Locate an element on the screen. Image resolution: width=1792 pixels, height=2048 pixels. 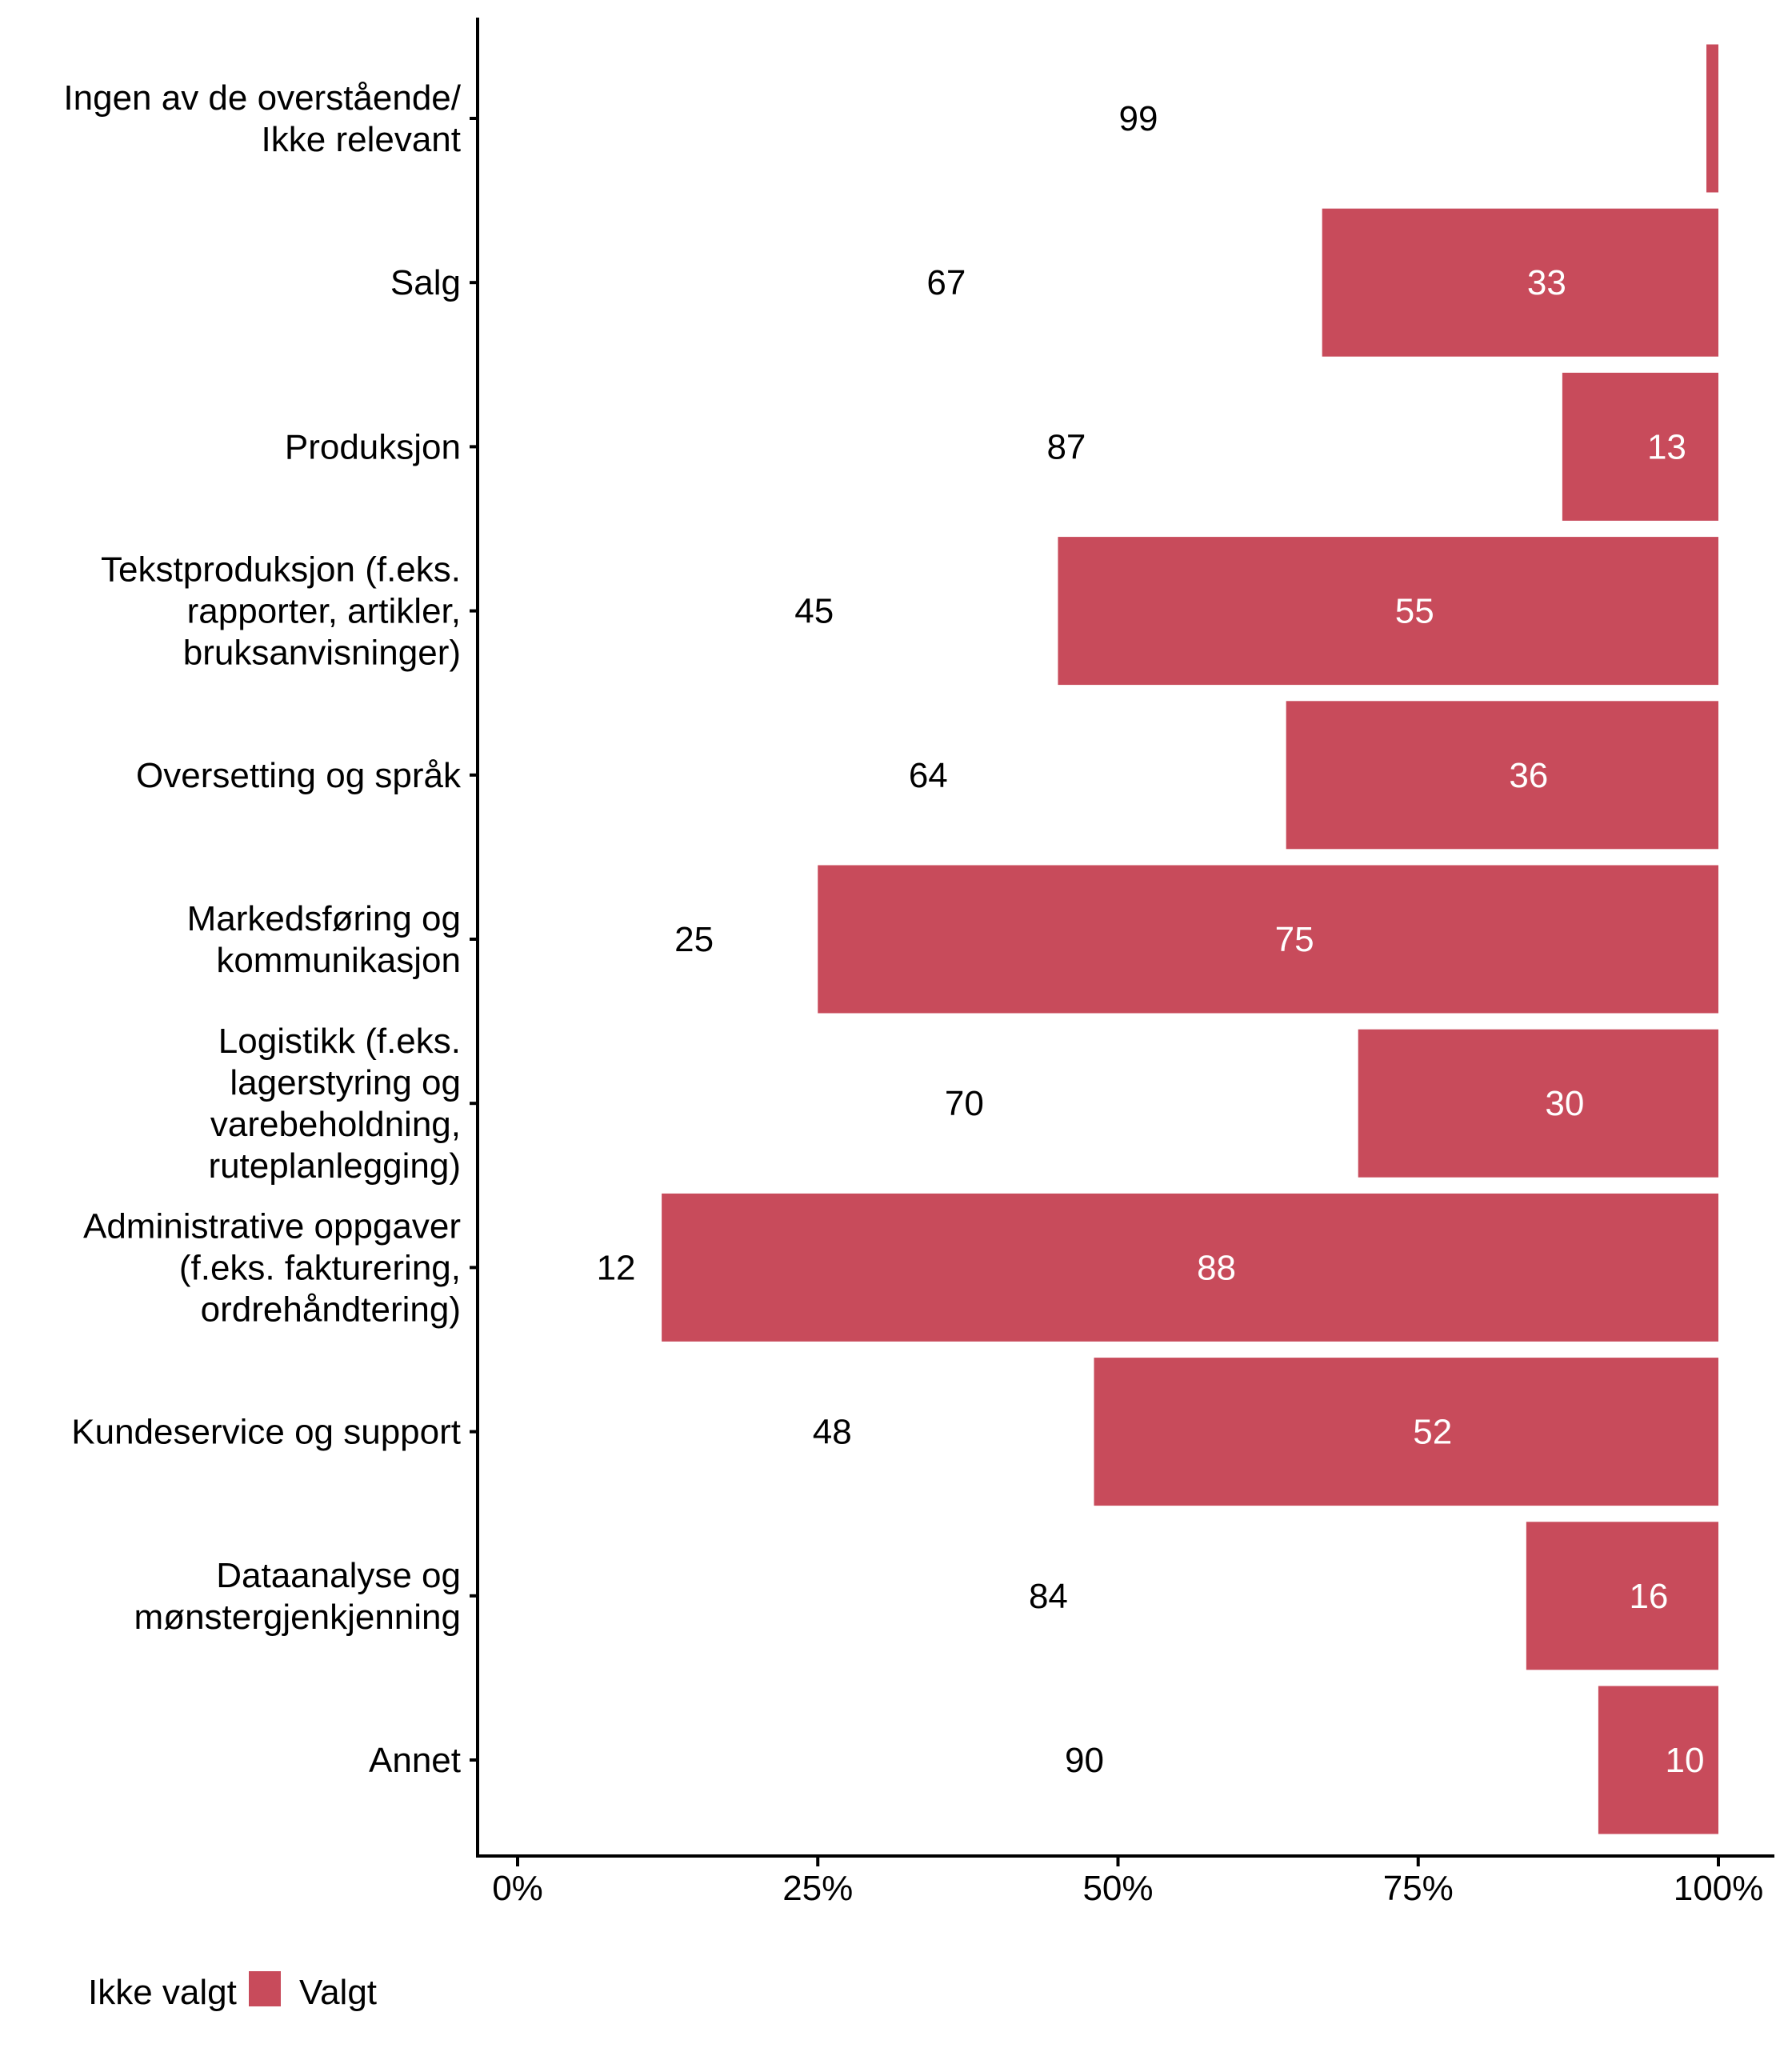
value-label: 64 is located at coordinates (928, 775).